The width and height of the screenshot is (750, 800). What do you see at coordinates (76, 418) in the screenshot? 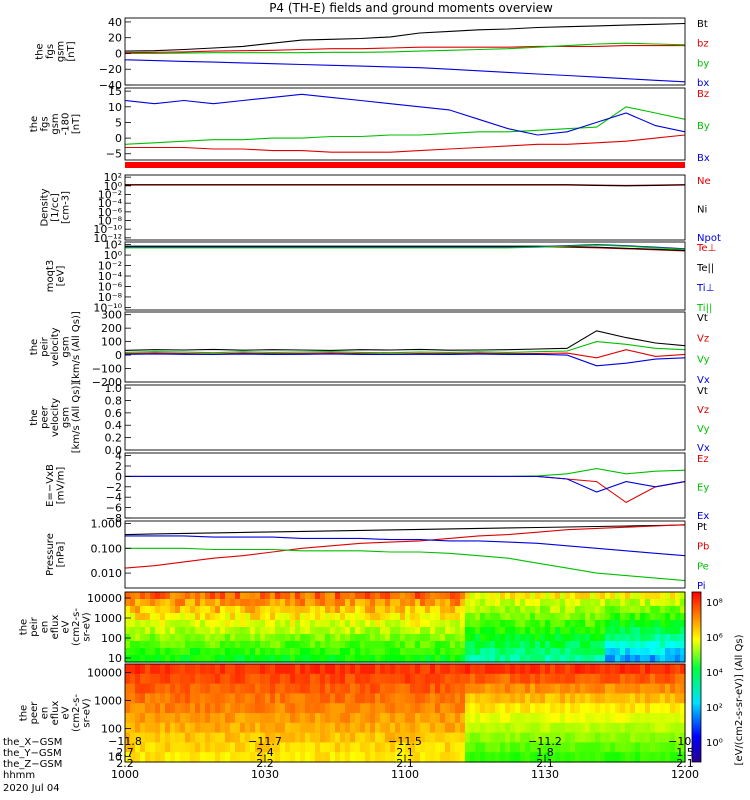
I see `y-axis-label: [km/s (All Qs)]` at bounding box center [76, 418].